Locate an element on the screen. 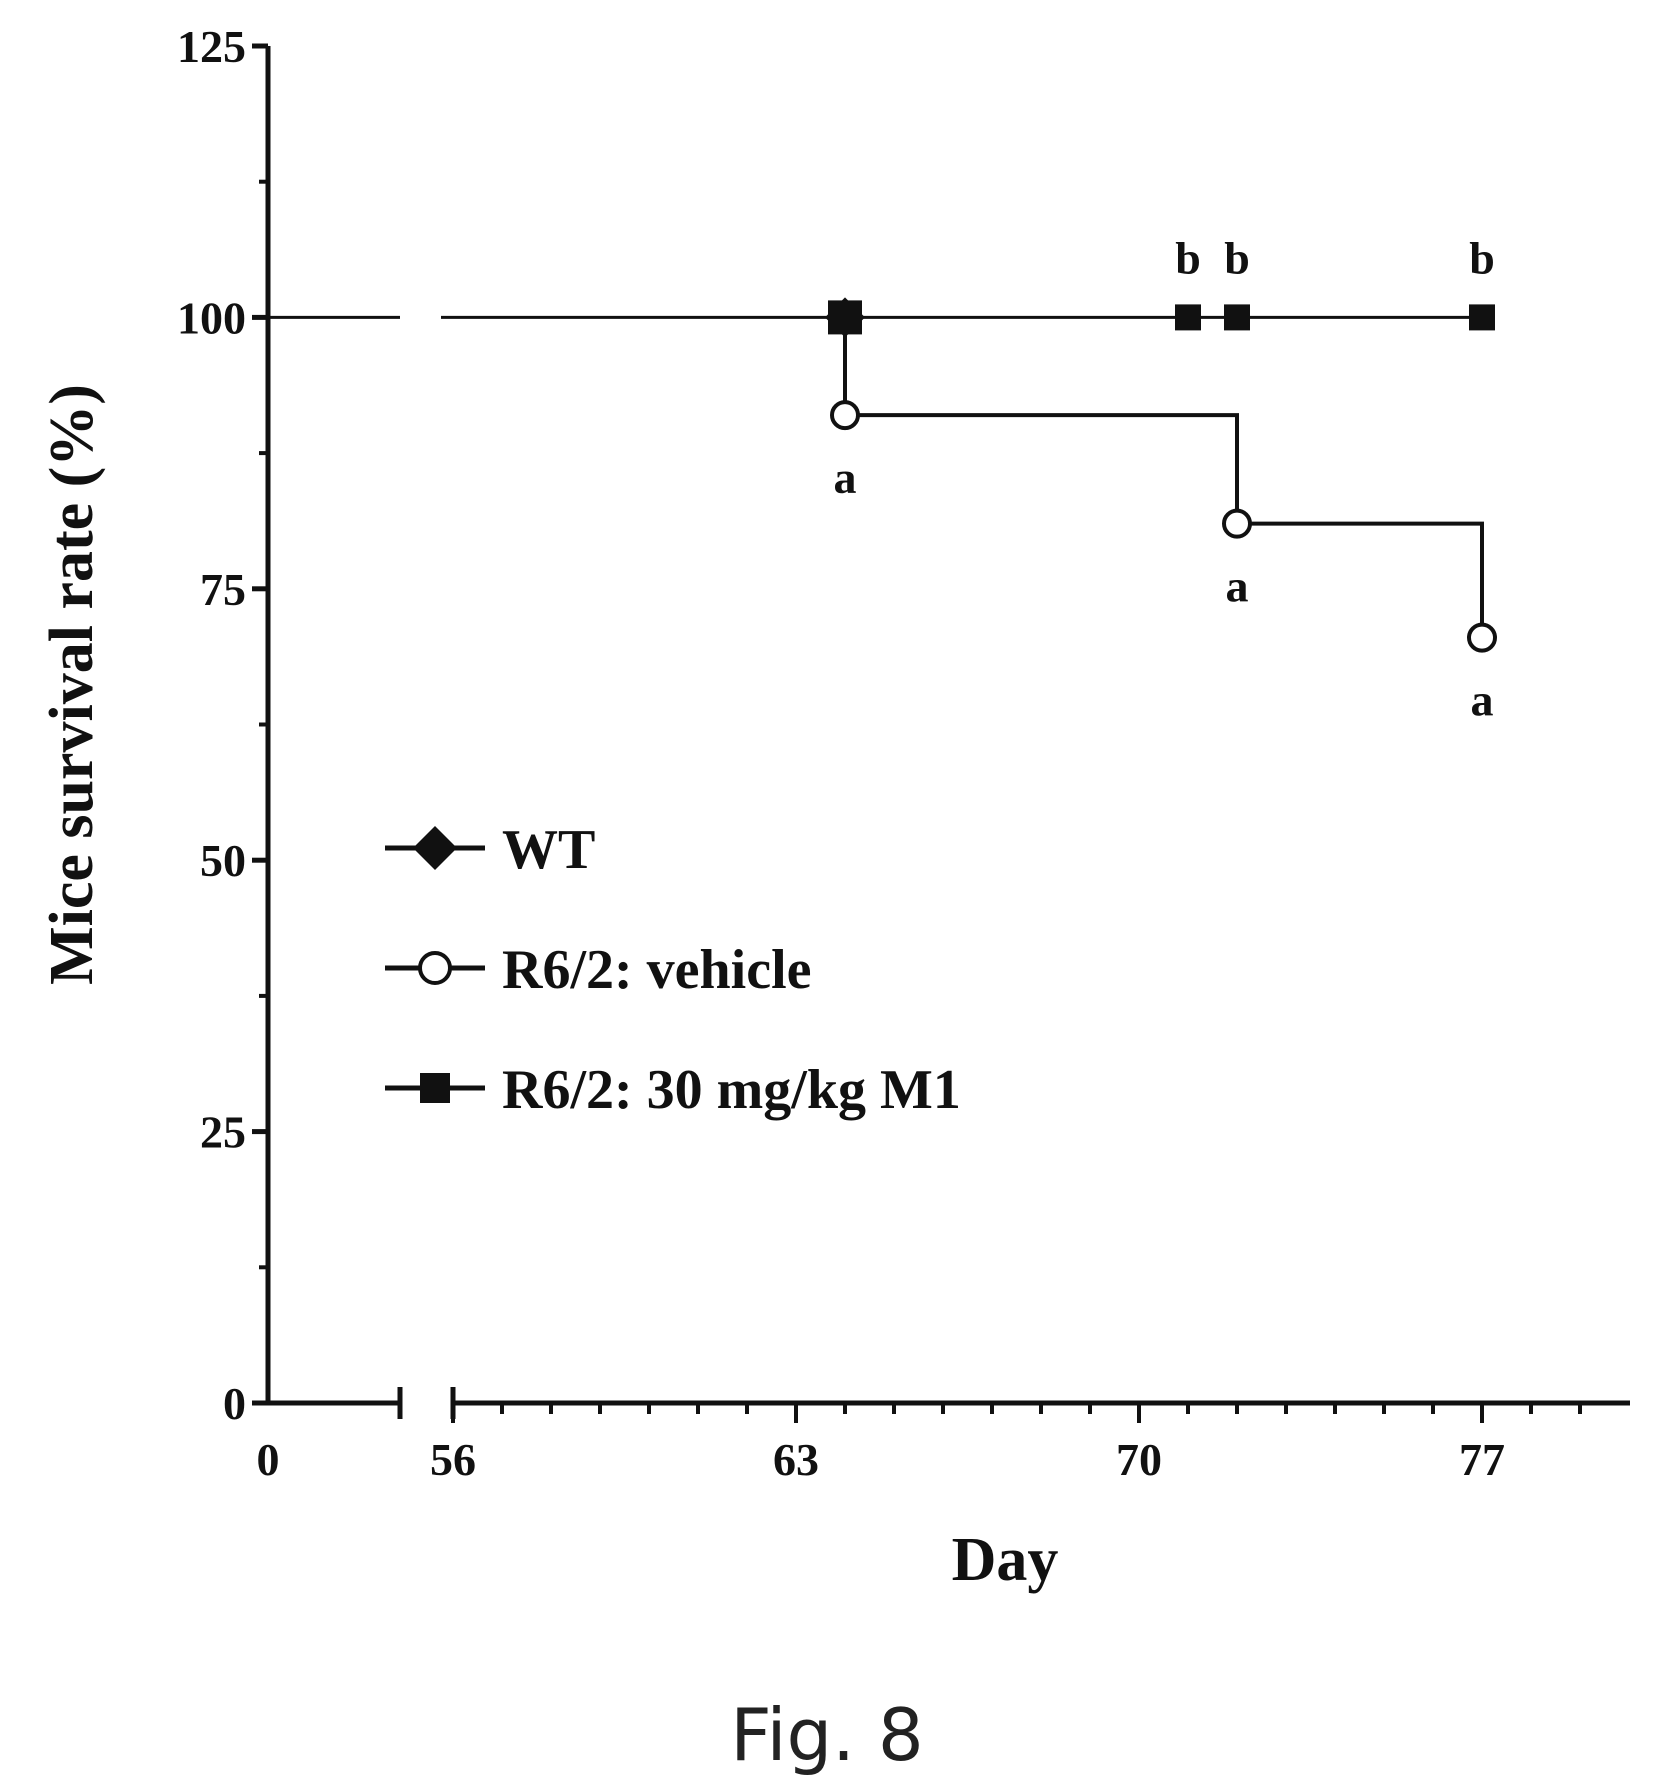 Image resolution: width=1654 pixels, height=1781 pixels. legend: WT R6/2: vehicle R6/2: 30 mg/kg M1 is located at coordinates (673, 970).